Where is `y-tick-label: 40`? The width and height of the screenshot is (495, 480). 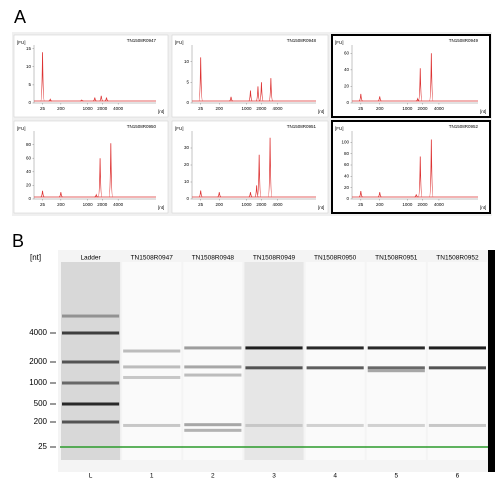
y-tick-label: 40 is located at coordinates (347, 69).